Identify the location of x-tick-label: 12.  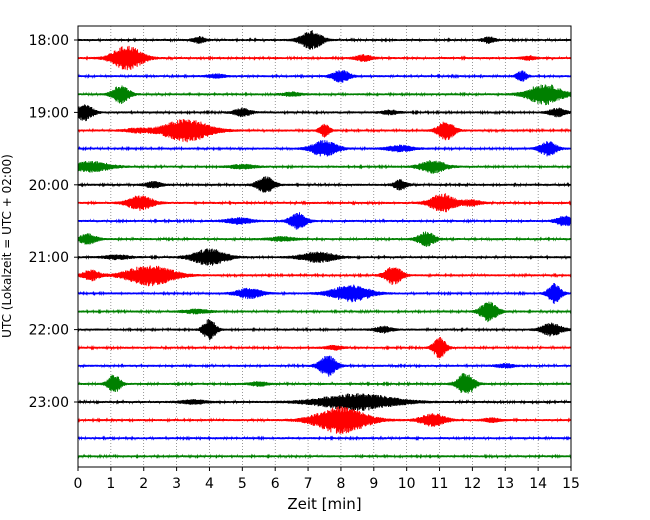
(472, 484).